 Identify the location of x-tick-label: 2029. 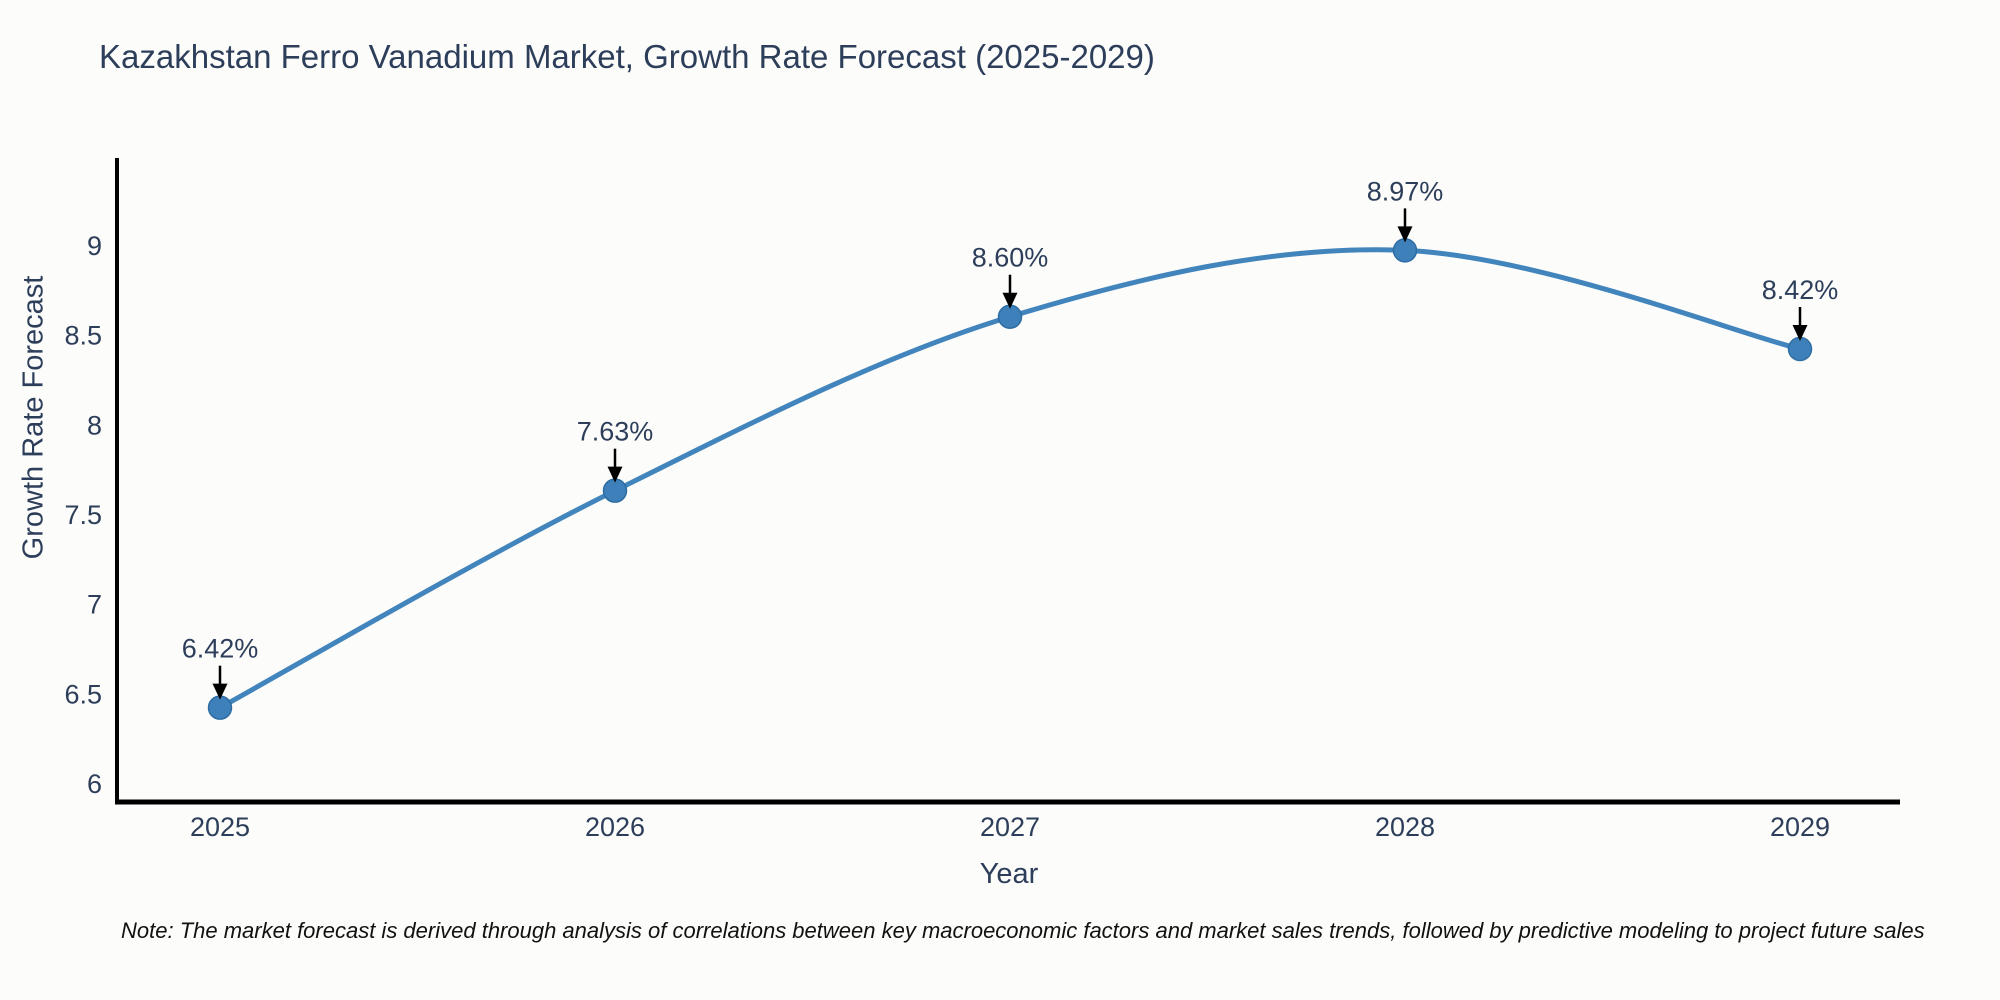
(1800, 827).